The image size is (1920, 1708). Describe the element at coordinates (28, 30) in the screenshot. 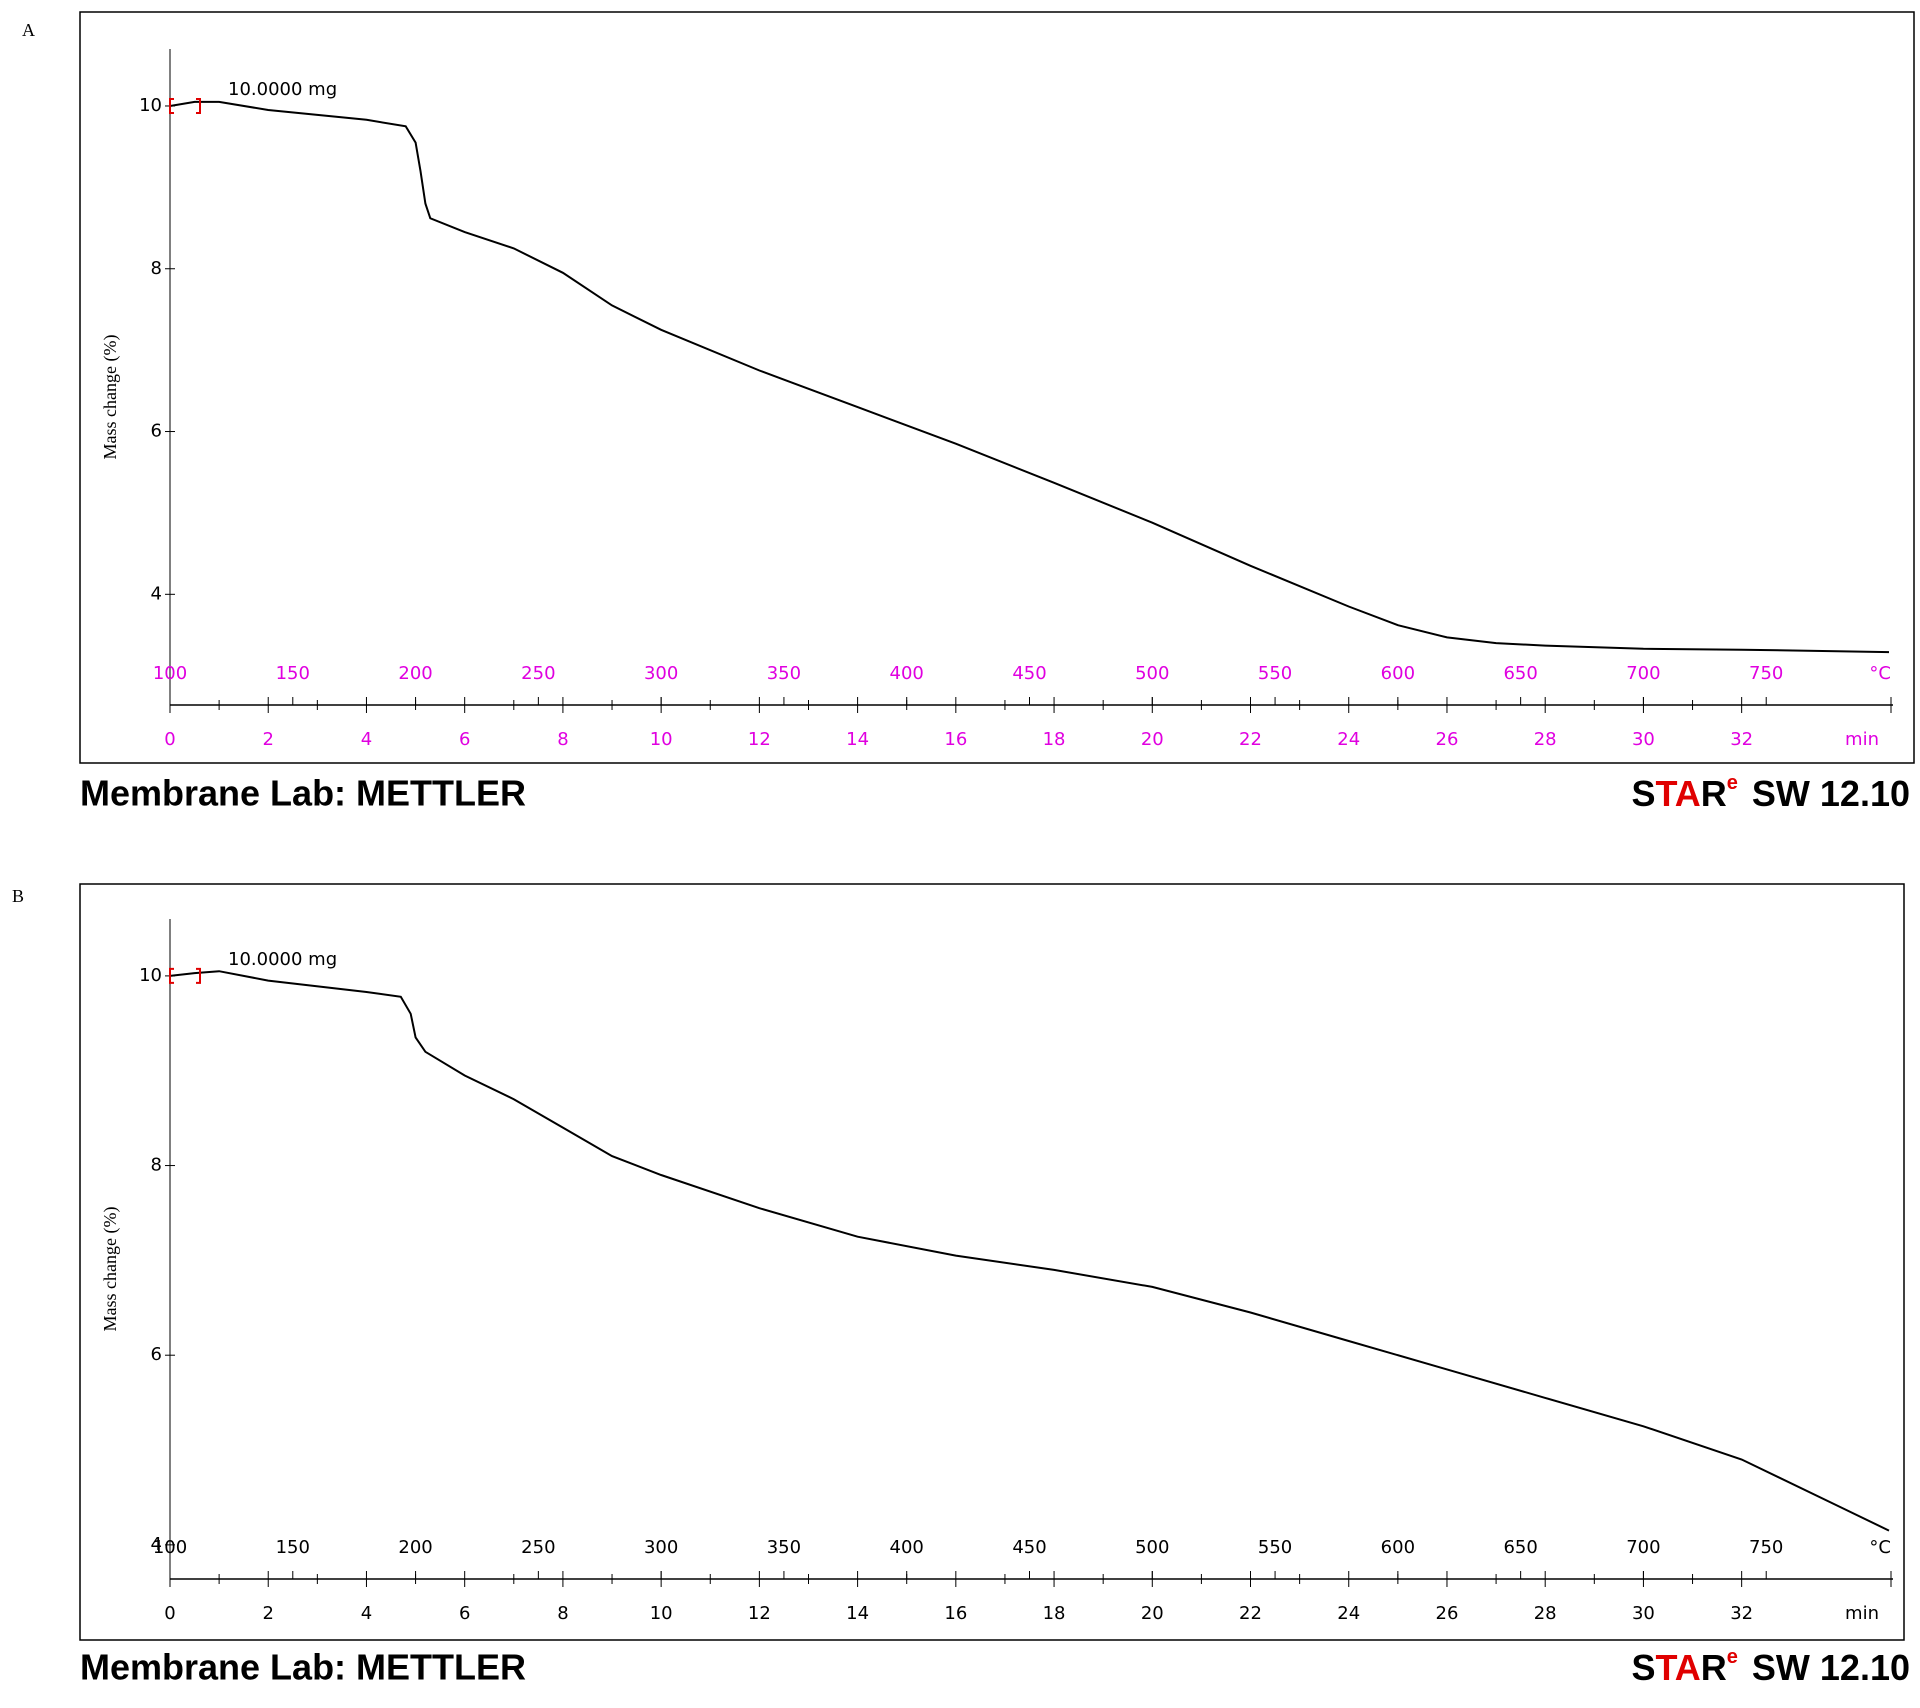

I see `panel-label: A` at that location.